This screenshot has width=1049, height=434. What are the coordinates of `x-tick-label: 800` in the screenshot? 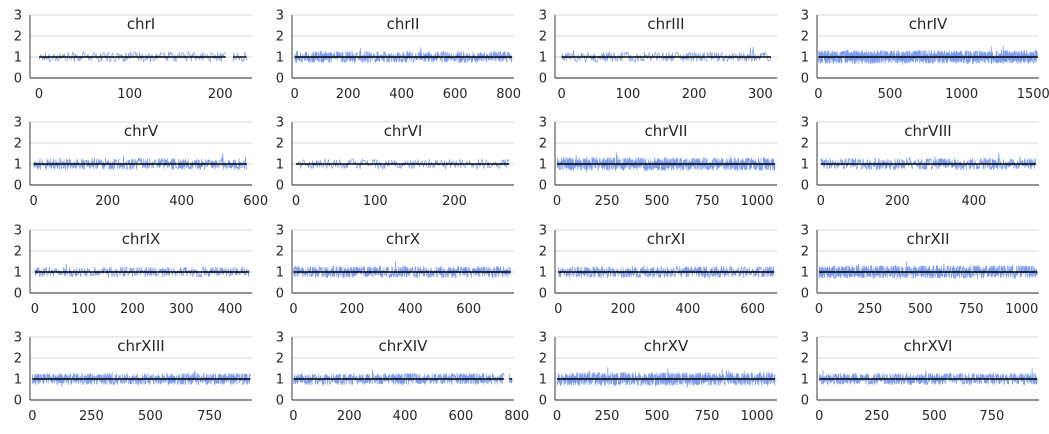 It's located at (516, 416).